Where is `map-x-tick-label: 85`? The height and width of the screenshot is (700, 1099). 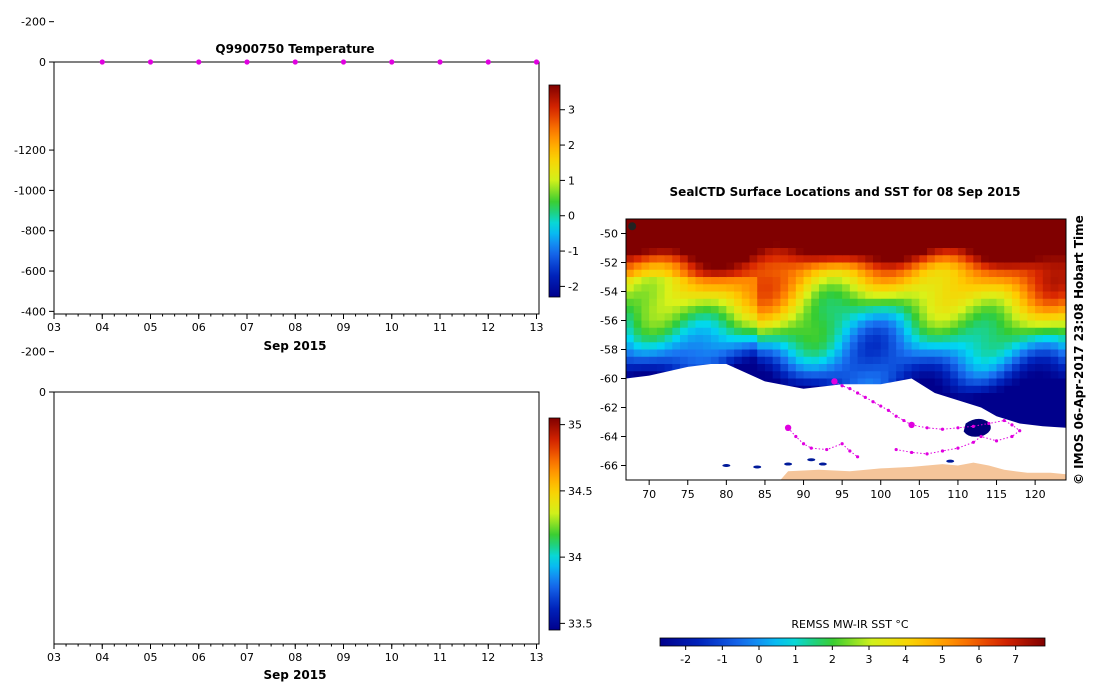 map-x-tick-label: 85 is located at coordinates (765, 494).